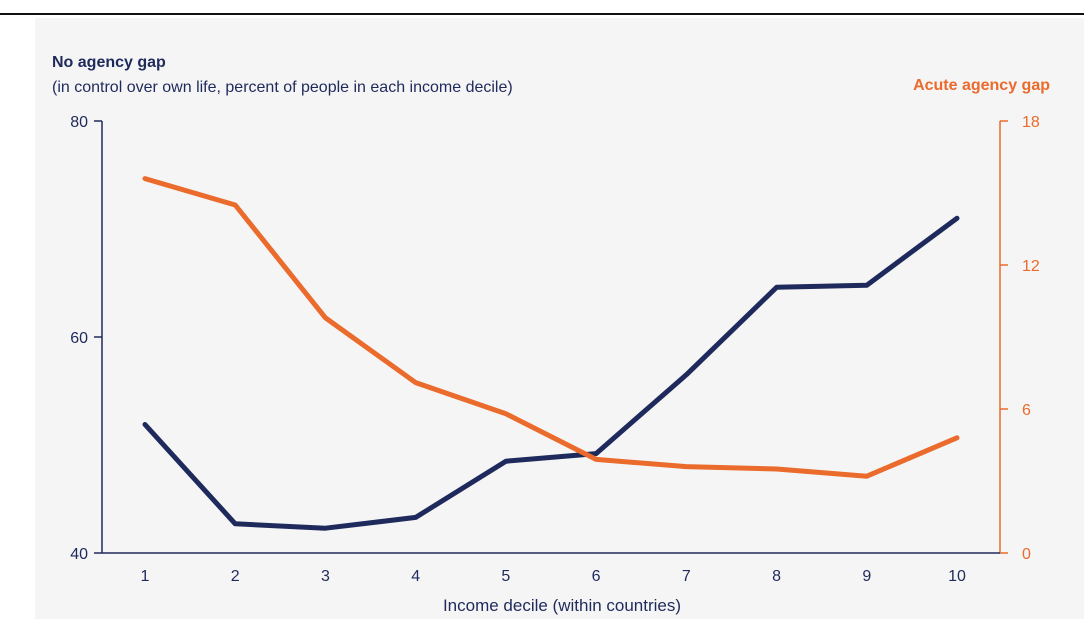  What do you see at coordinates (79, 338) in the screenshot?
I see `left-tick-label: 60` at bounding box center [79, 338].